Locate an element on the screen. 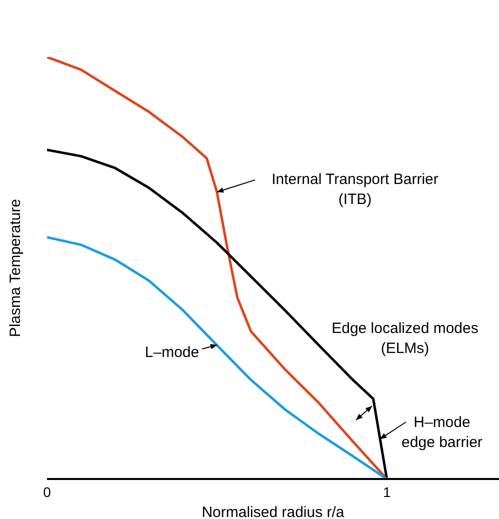 The height and width of the screenshot is (519, 499). x-tick-label: 1 is located at coordinates (386, 492).